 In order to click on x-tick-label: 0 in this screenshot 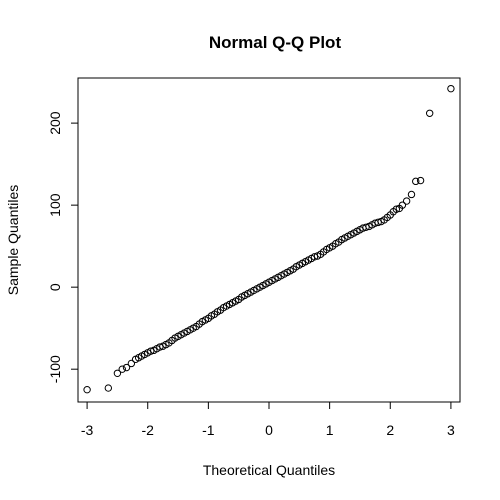, I will do `click(269, 430)`.